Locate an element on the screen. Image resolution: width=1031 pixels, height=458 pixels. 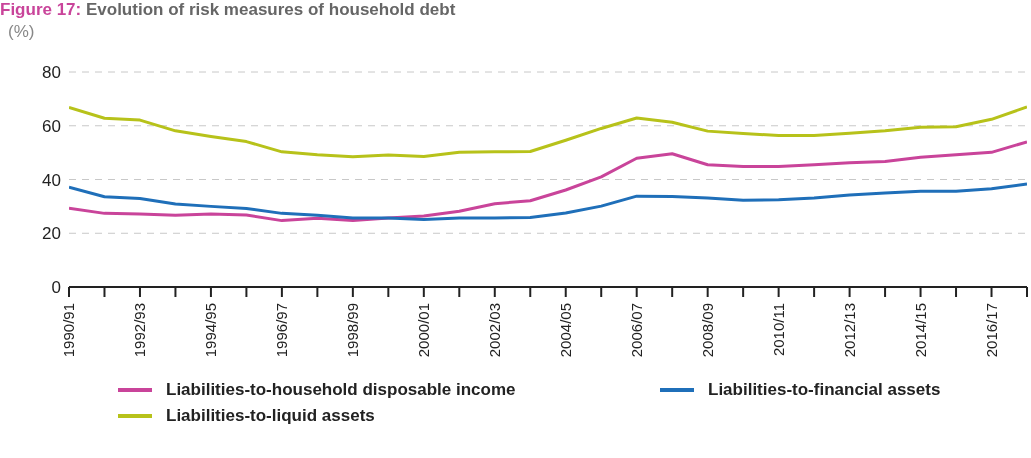
x-tick-label: 2006/07 is located at coordinates (636, 330).